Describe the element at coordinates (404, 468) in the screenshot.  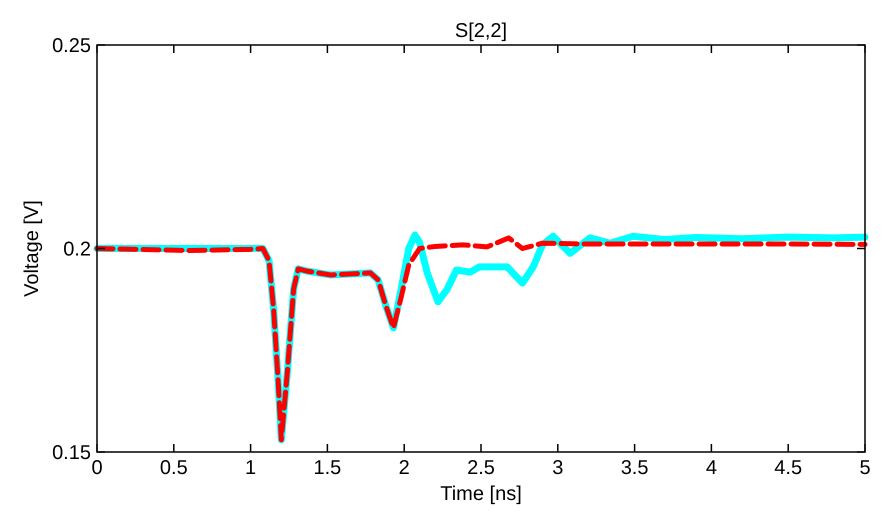
I see `x-tick-label: 2` at that location.